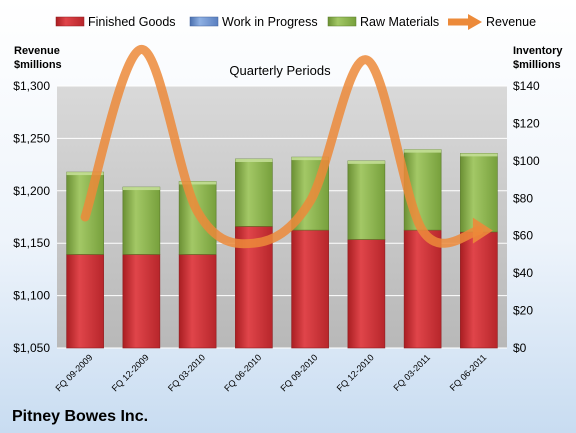  I want to click on legend-item-finished-goods: Finished Goods, so click(115, 22).